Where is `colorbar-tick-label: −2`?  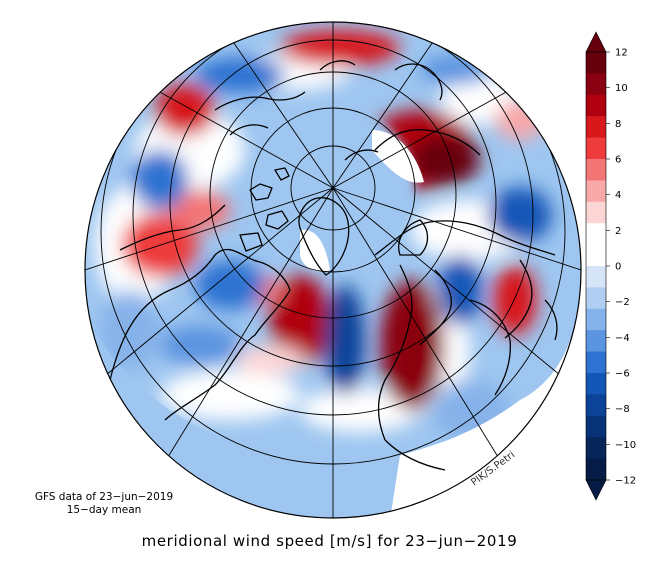
colorbar-tick-label: −2 is located at coordinates (622, 302).